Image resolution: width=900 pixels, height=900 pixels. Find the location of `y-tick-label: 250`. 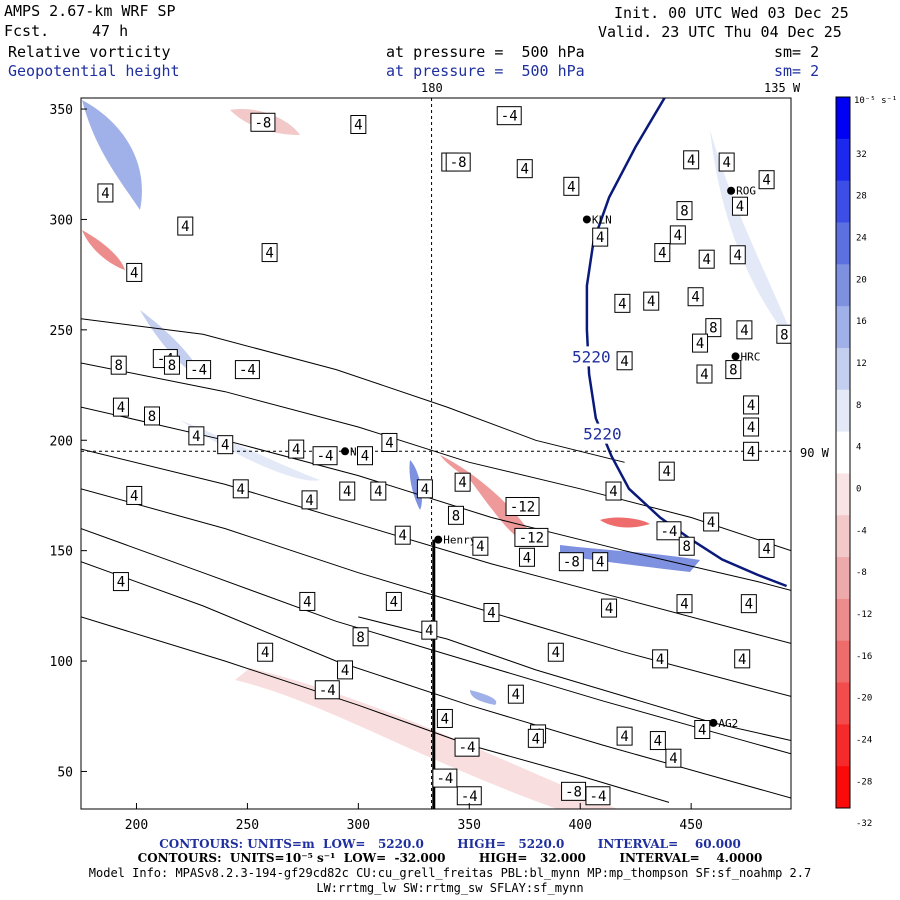

y-tick-label: 250 is located at coordinates (61, 331).